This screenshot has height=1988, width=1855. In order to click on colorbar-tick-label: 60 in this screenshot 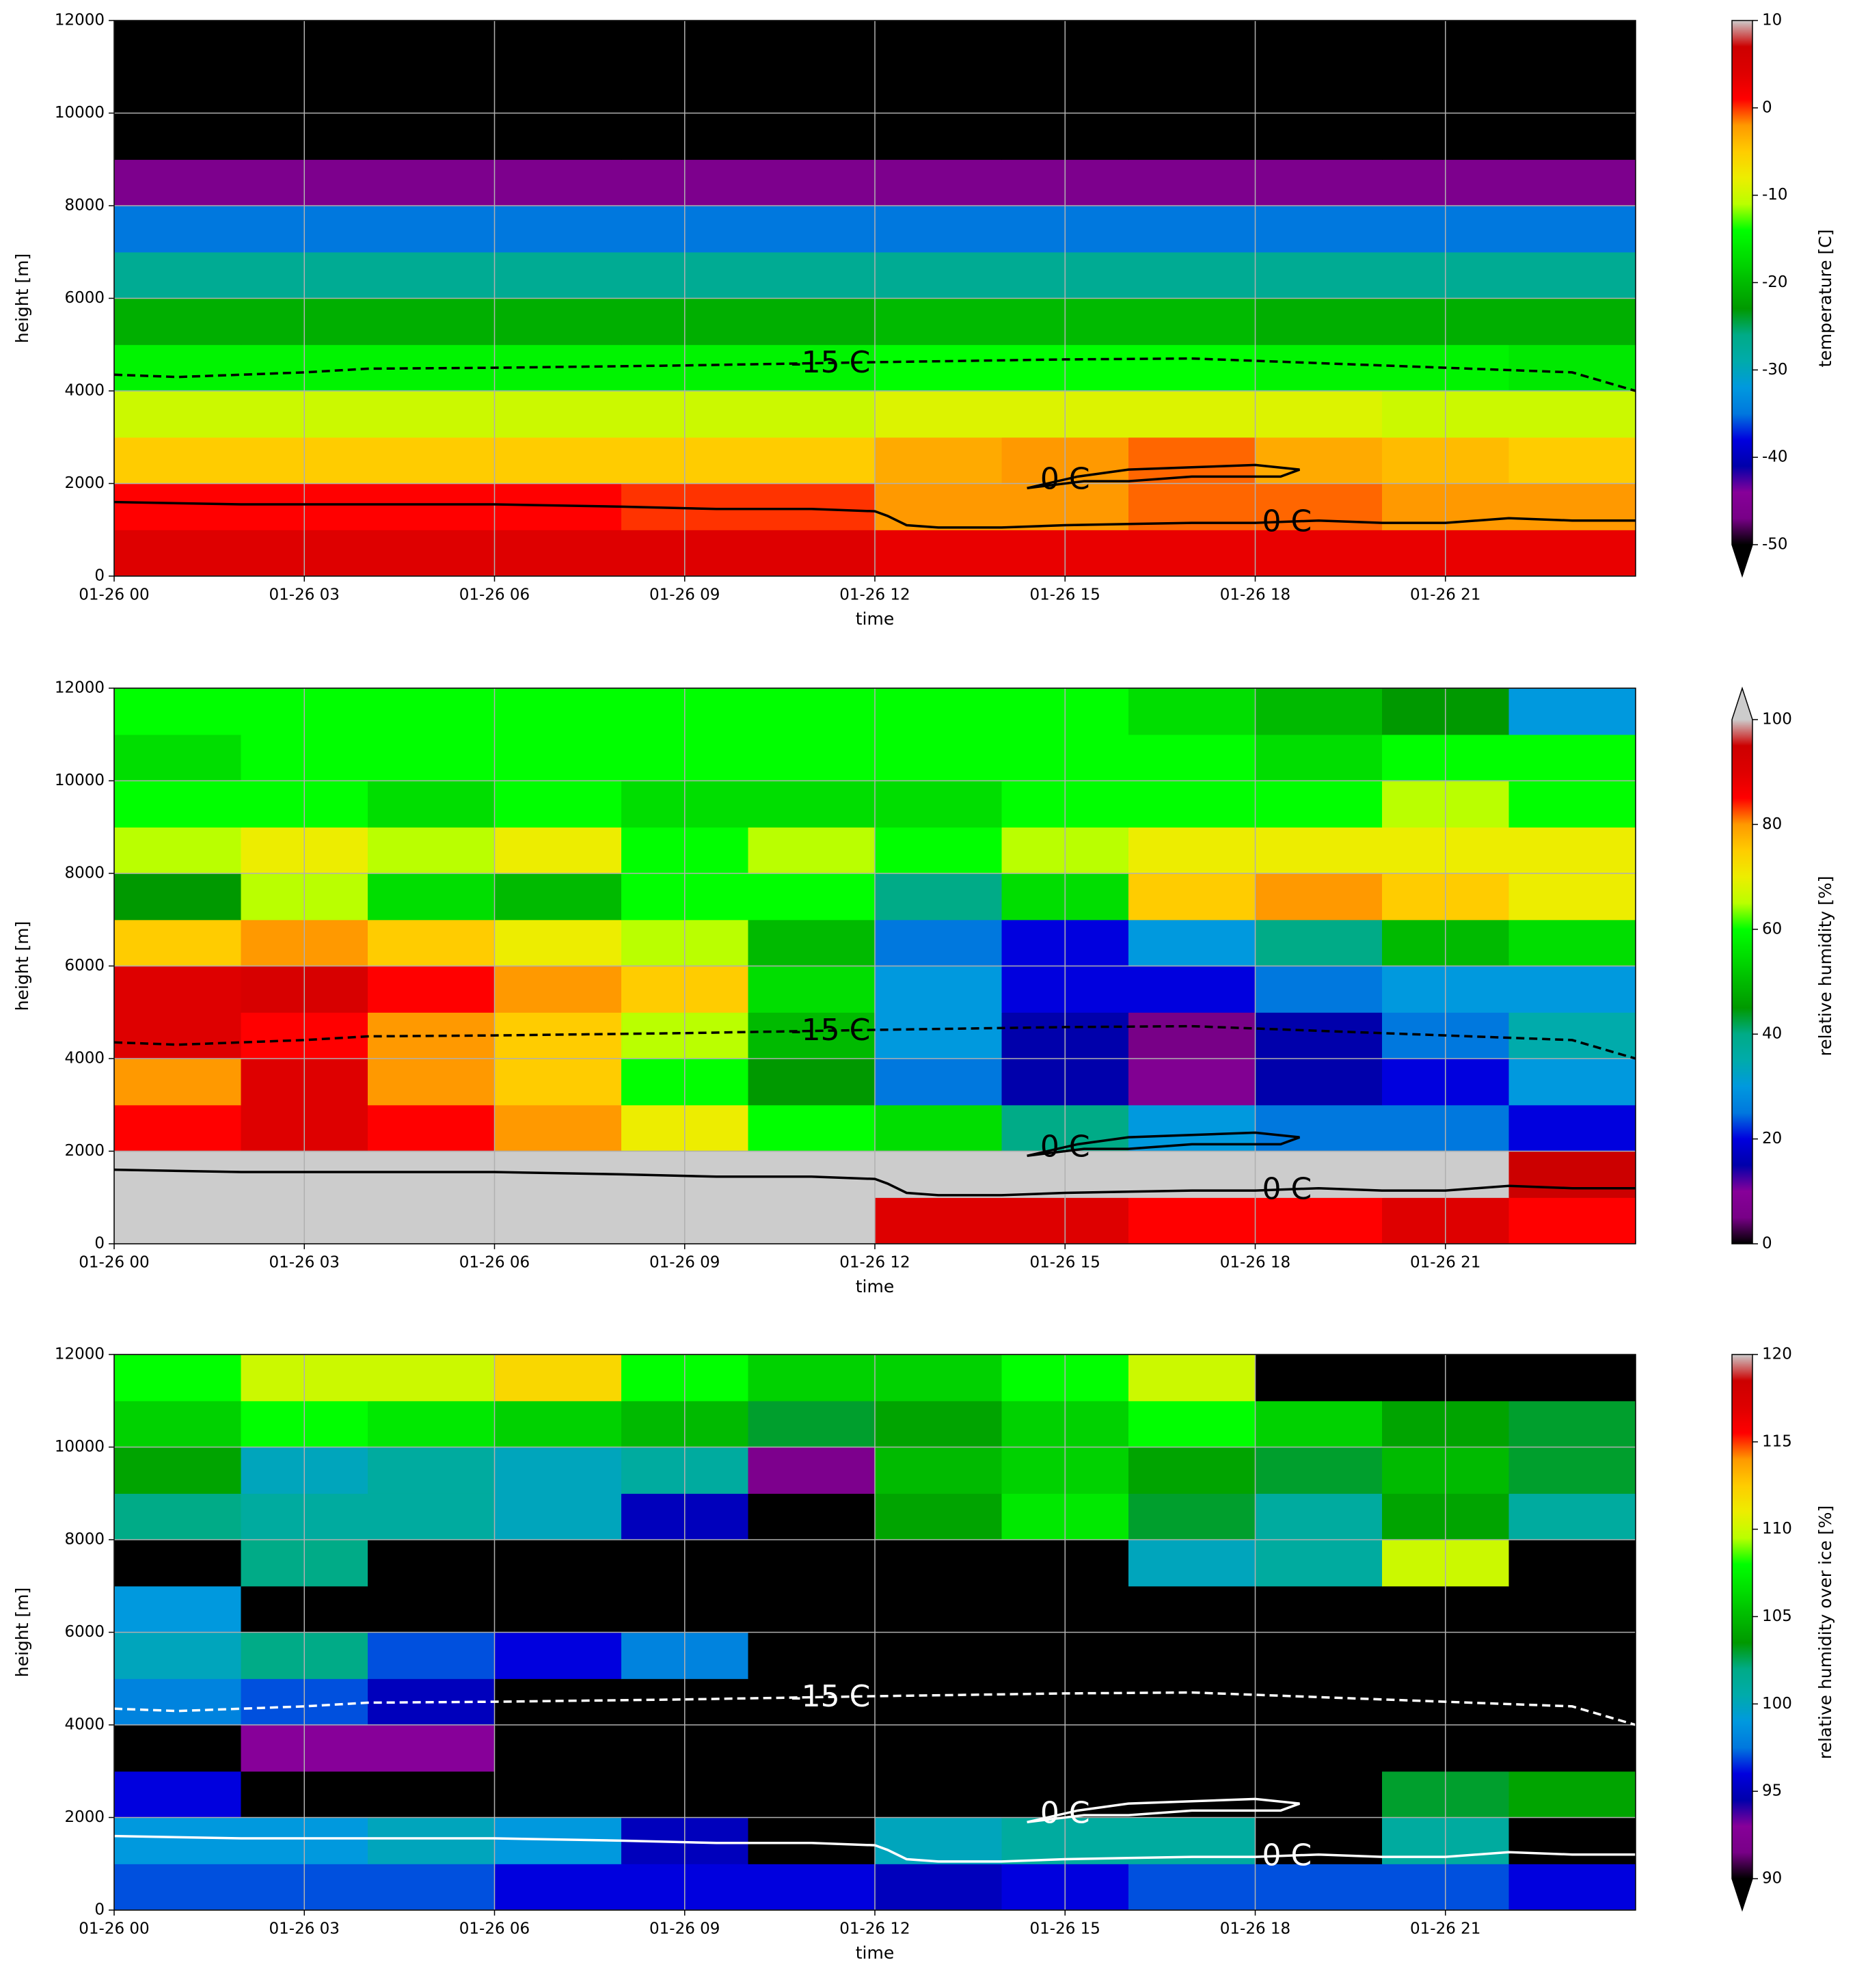, I will do `click(1772, 929)`.